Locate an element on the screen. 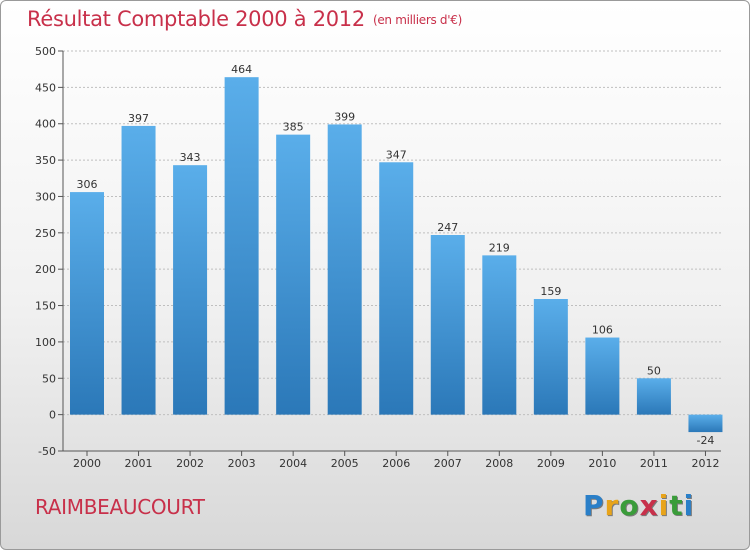 This screenshot has height=550, width=750. x-tick-label: 2010 is located at coordinates (602, 463).